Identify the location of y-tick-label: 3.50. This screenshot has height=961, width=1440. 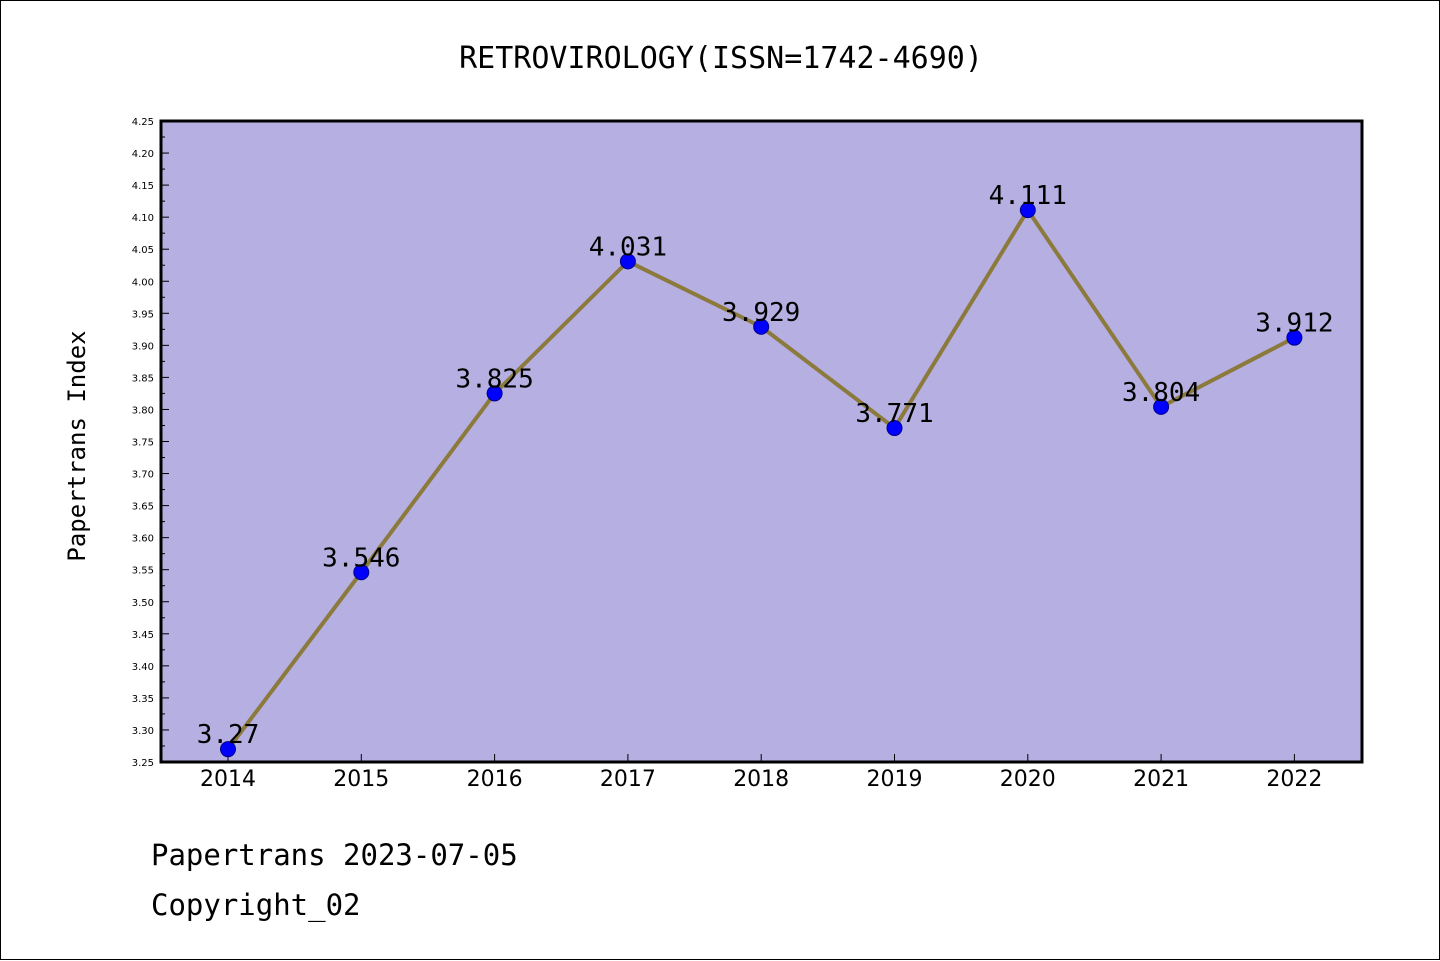
(143, 603).